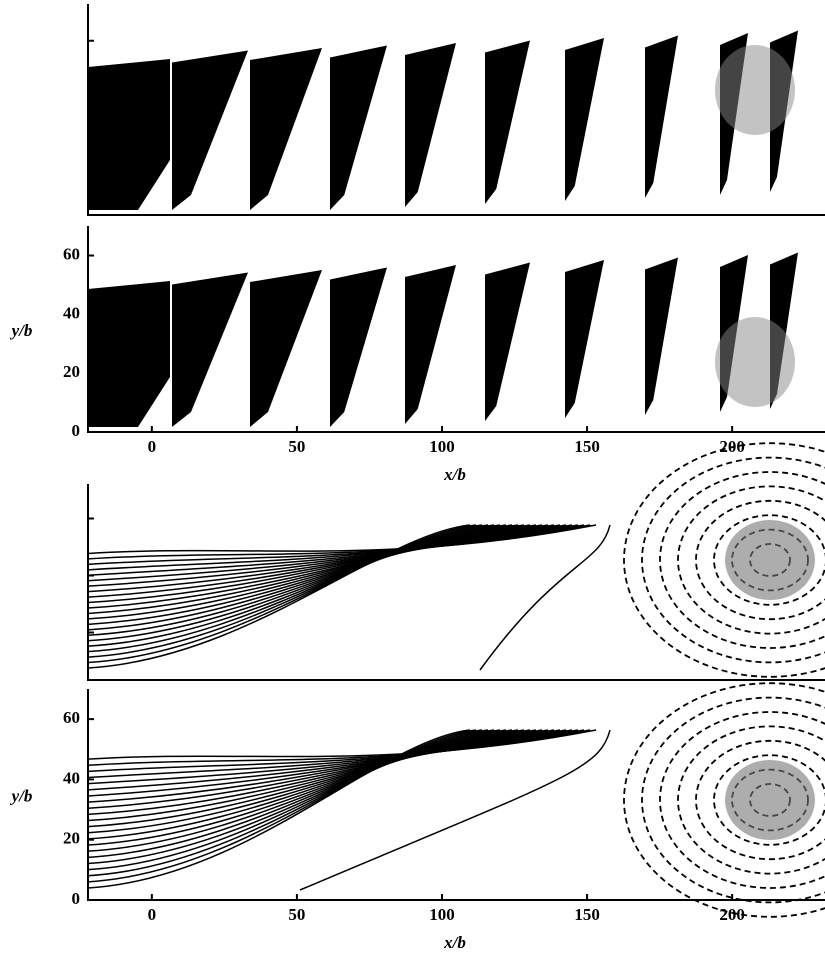 The height and width of the screenshot is (961, 825). Describe the element at coordinates (732, 914) in the screenshot. I see `x-tick-label: 200` at that location.